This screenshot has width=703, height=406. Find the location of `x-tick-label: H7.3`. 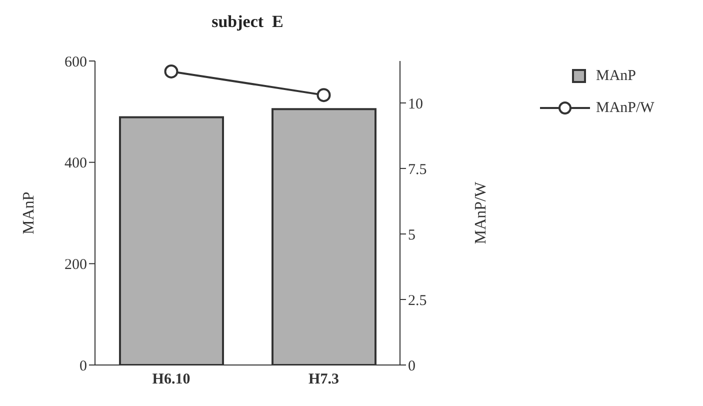

x-tick-label: H7.3 is located at coordinates (323, 380).